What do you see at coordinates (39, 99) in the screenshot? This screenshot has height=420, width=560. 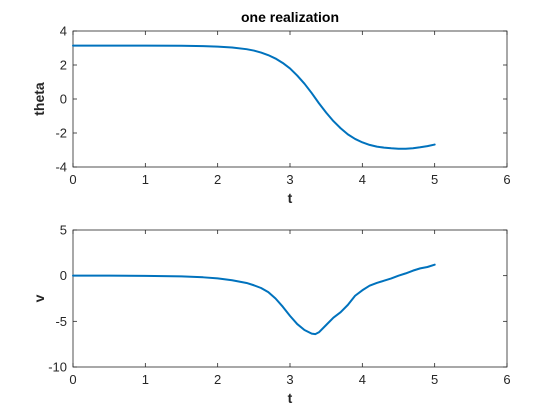 I see `y-axis-label: theta` at bounding box center [39, 99].